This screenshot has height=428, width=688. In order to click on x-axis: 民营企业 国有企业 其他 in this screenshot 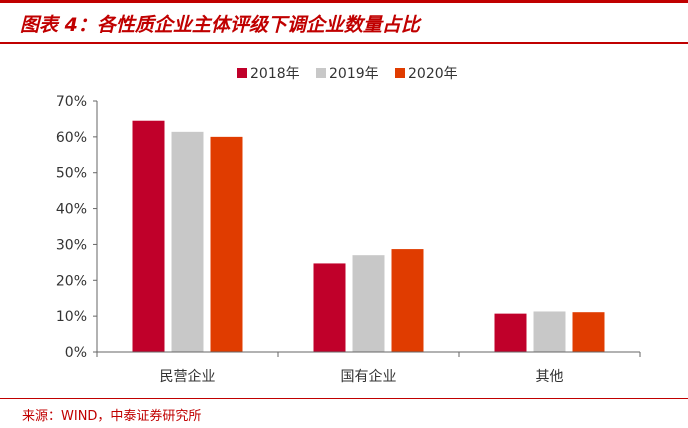, I will do `click(368, 368)`.